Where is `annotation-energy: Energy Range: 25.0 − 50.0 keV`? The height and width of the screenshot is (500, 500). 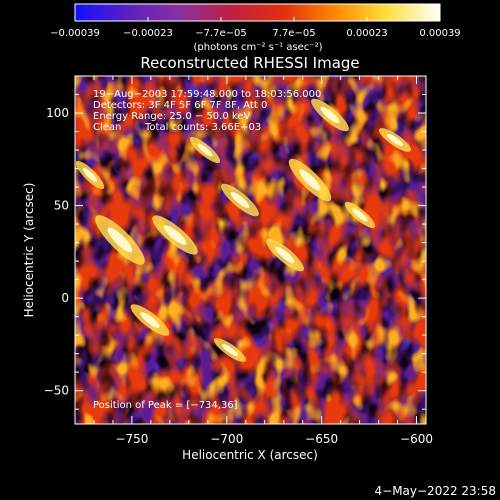
annotation-energy: Energy Range: 25.0 − 50.0 keV is located at coordinates (171, 116).